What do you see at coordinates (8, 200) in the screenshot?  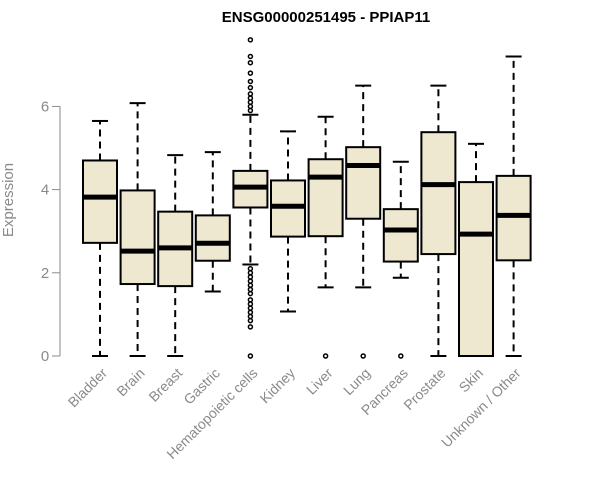 I see `y-axis-label: Expression` at bounding box center [8, 200].